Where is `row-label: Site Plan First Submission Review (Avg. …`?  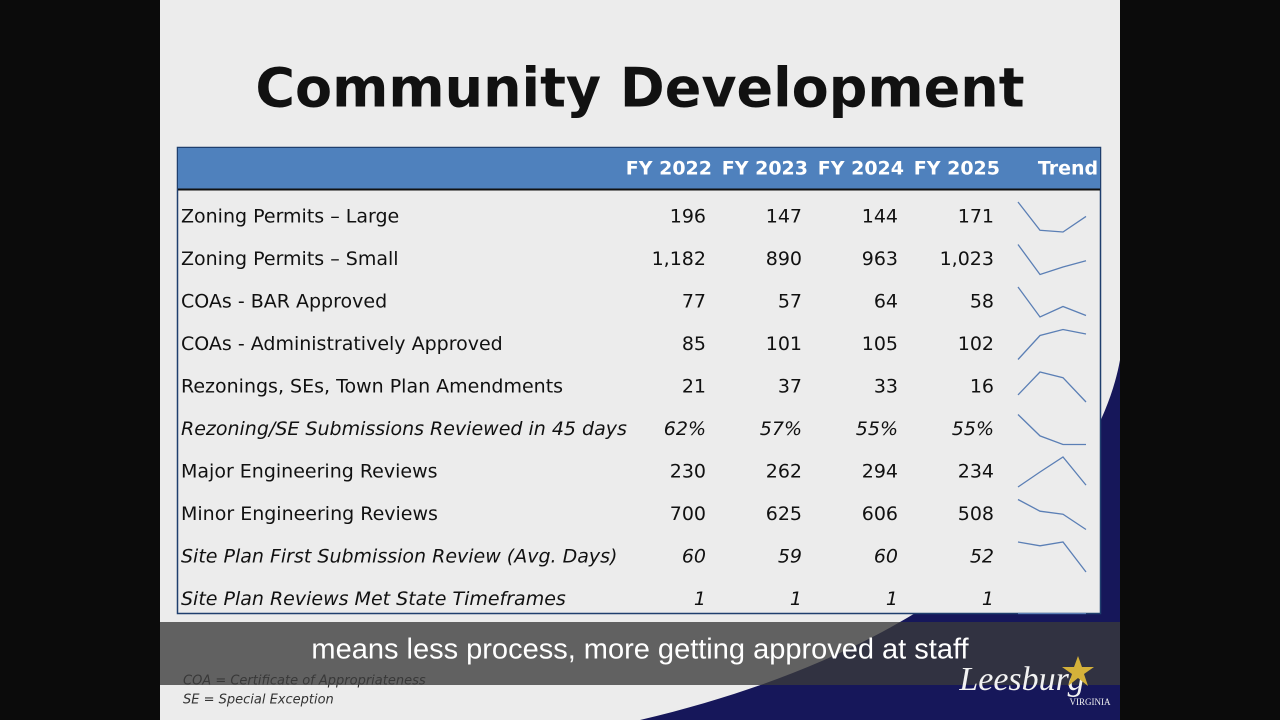
row-label: Site Plan First Submission Review (Avg. … is located at coordinates (399, 557).